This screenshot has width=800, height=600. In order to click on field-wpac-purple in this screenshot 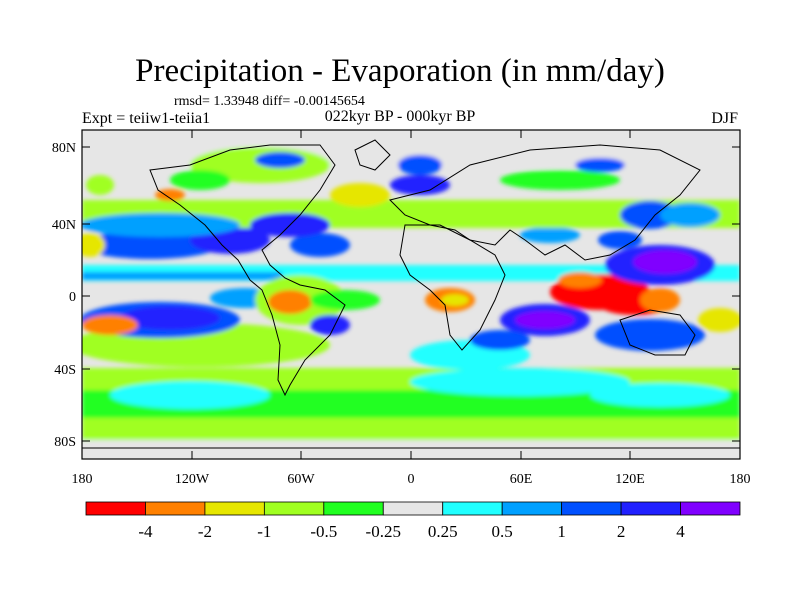, I will do `click(665, 262)`.